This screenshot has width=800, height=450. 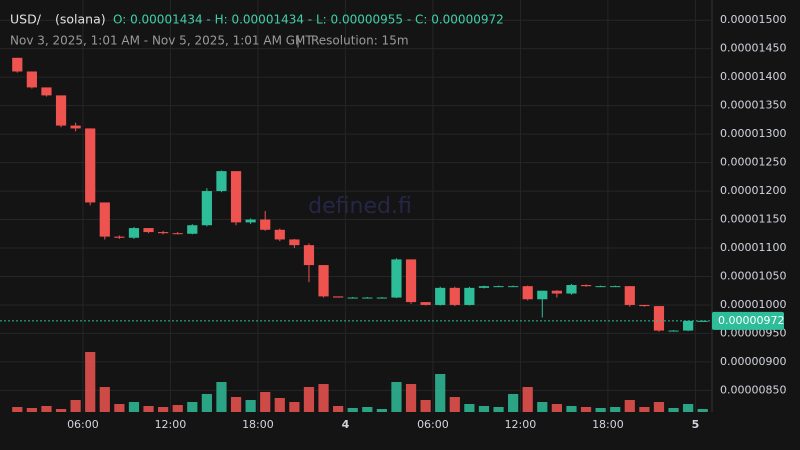 I want to click on y-tick-label: 0.00001050, so click(x=753, y=275).